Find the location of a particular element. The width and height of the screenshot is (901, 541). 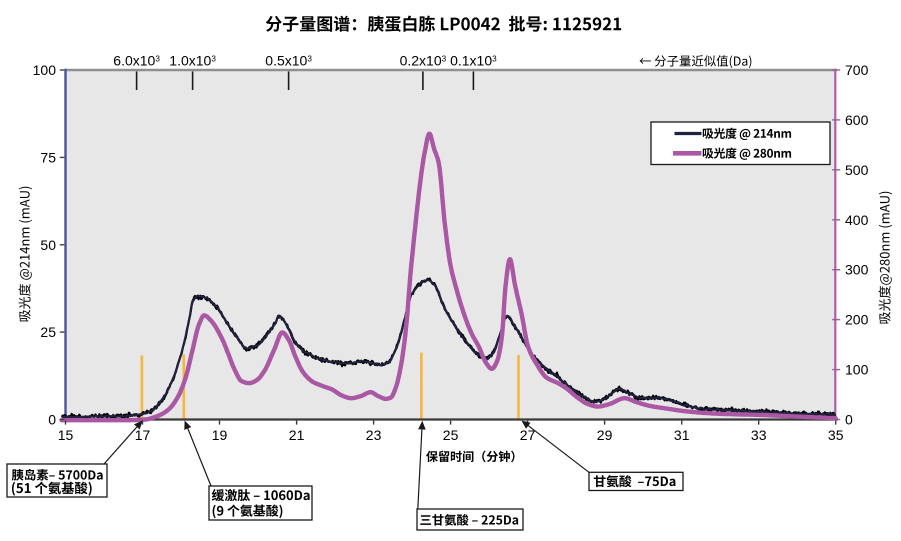

svg-text: 1.0x103 is located at coordinates (192, 61).